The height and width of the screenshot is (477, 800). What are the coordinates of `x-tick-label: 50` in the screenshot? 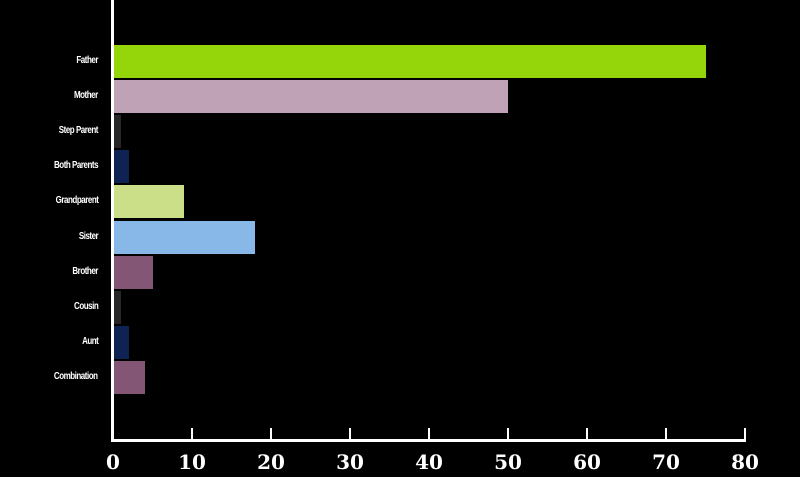 It's located at (508, 462).